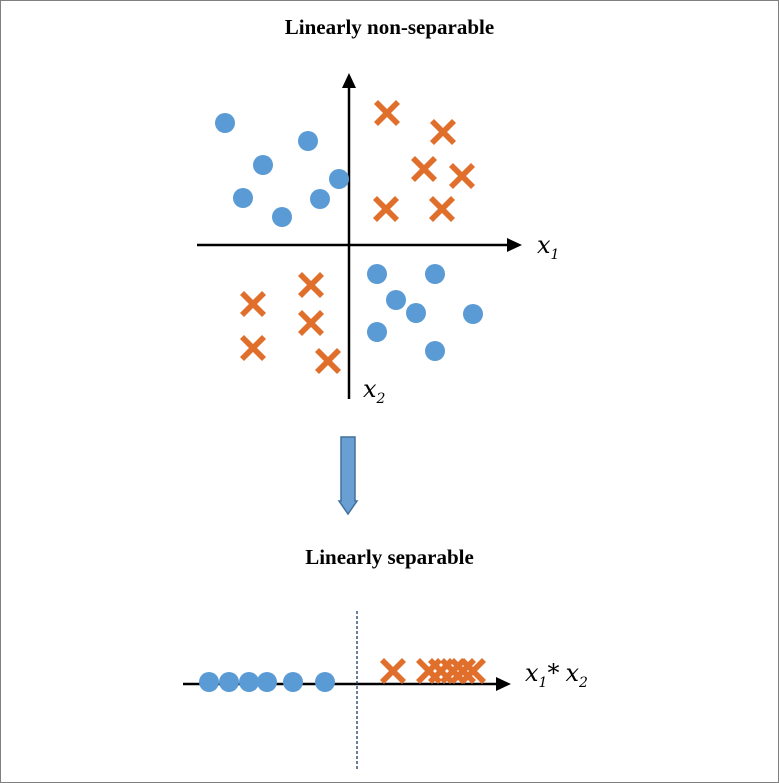 The height and width of the screenshot is (783, 779). I want to click on top-cross-points, so click(357, 237).